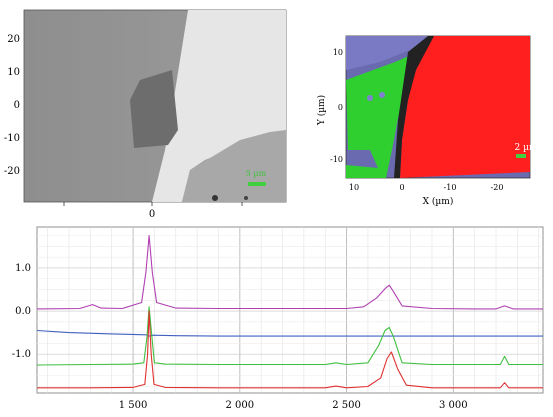 Image resolution: width=553 pixels, height=417 pixels. I want to click on chart-ytick-label: 0.0, so click(23, 311).